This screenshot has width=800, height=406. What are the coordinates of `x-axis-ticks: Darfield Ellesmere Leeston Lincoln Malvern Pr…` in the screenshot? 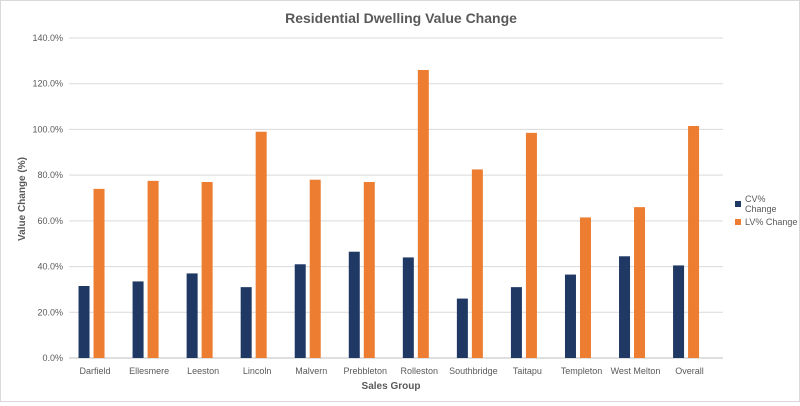 It's located at (392, 371).